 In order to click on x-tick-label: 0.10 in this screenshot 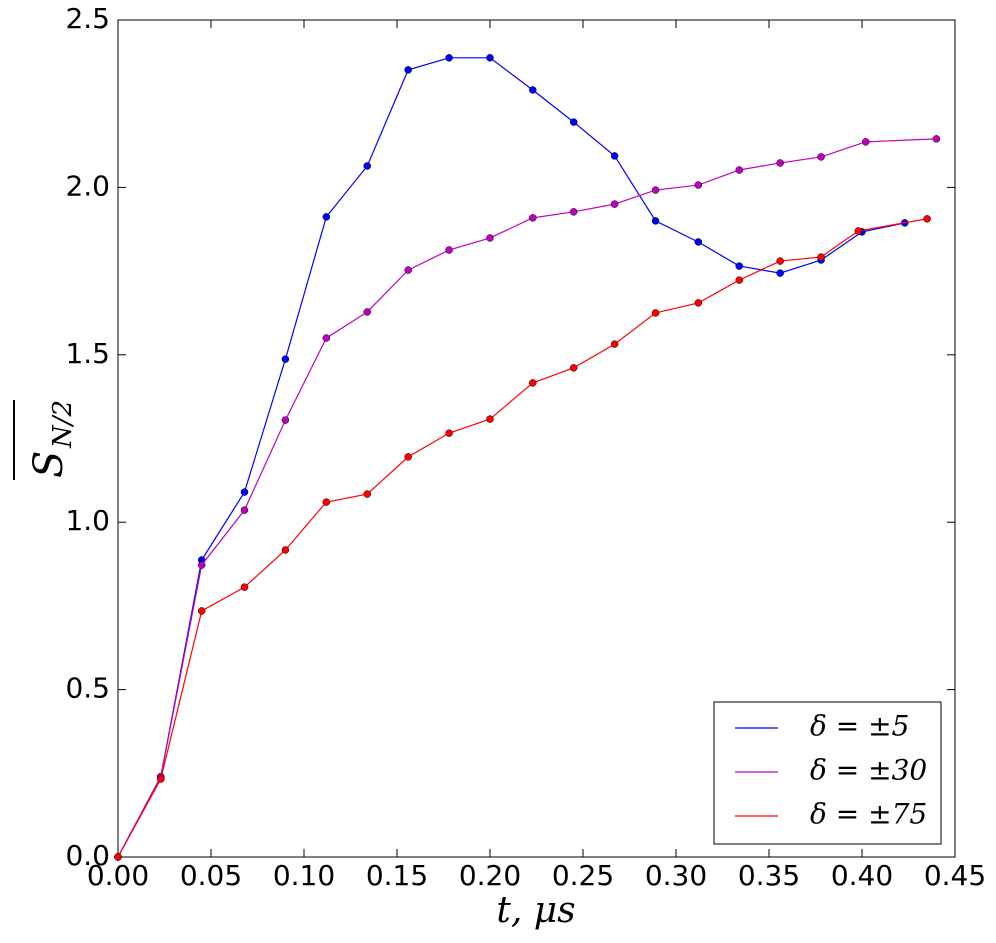, I will do `click(304, 875)`.